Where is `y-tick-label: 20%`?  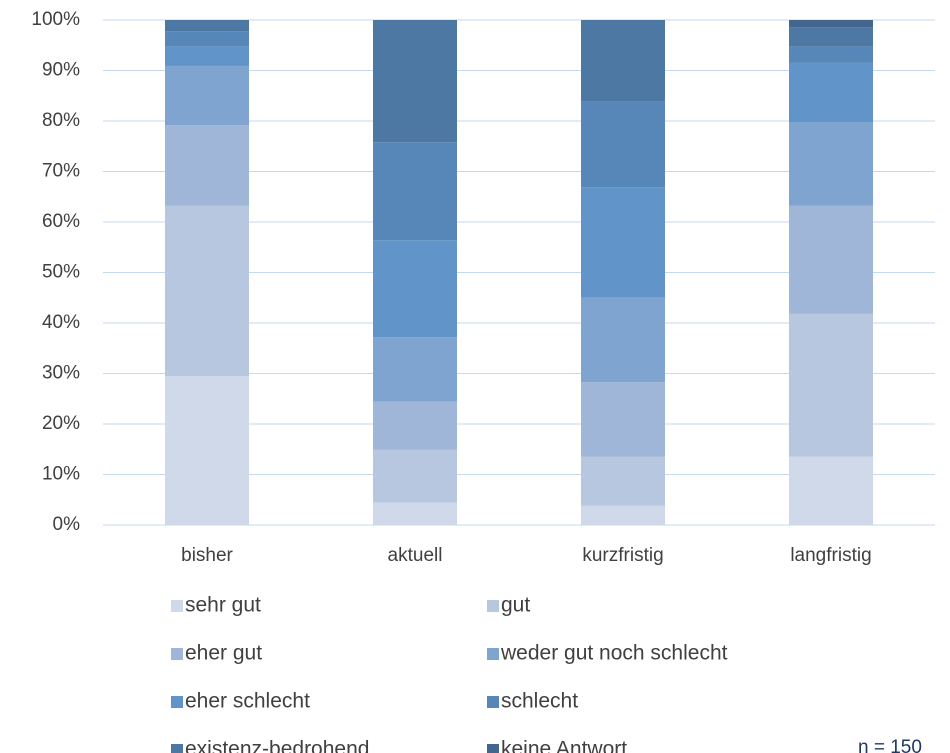
y-tick-label: 20% is located at coordinates (61, 423).